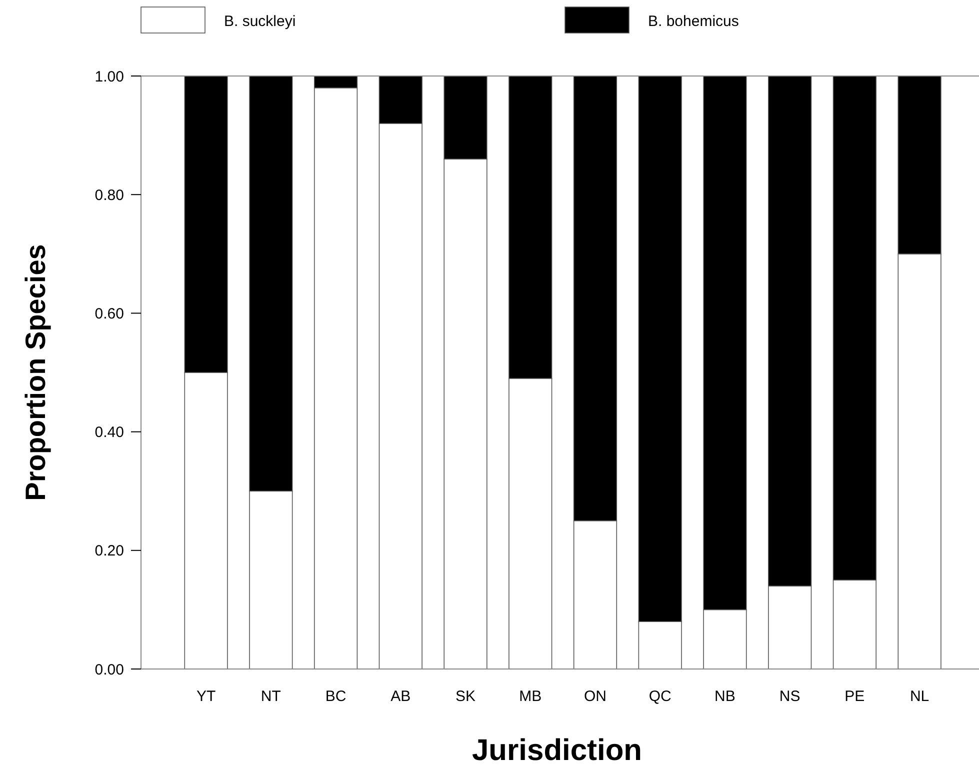 This screenshot has width=979, height=775. Describe the element at coordinates (206, 696) in the screenshot. I see `x-tick-label: YT` at that location.